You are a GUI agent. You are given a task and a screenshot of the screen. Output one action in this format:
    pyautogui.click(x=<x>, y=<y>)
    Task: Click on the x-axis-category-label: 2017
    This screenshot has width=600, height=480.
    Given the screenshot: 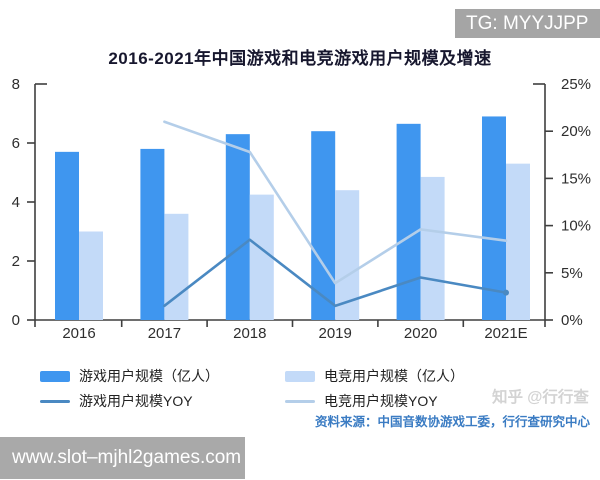 What is the action you would take?
    pyautogui.click(x=164, y=333)
    